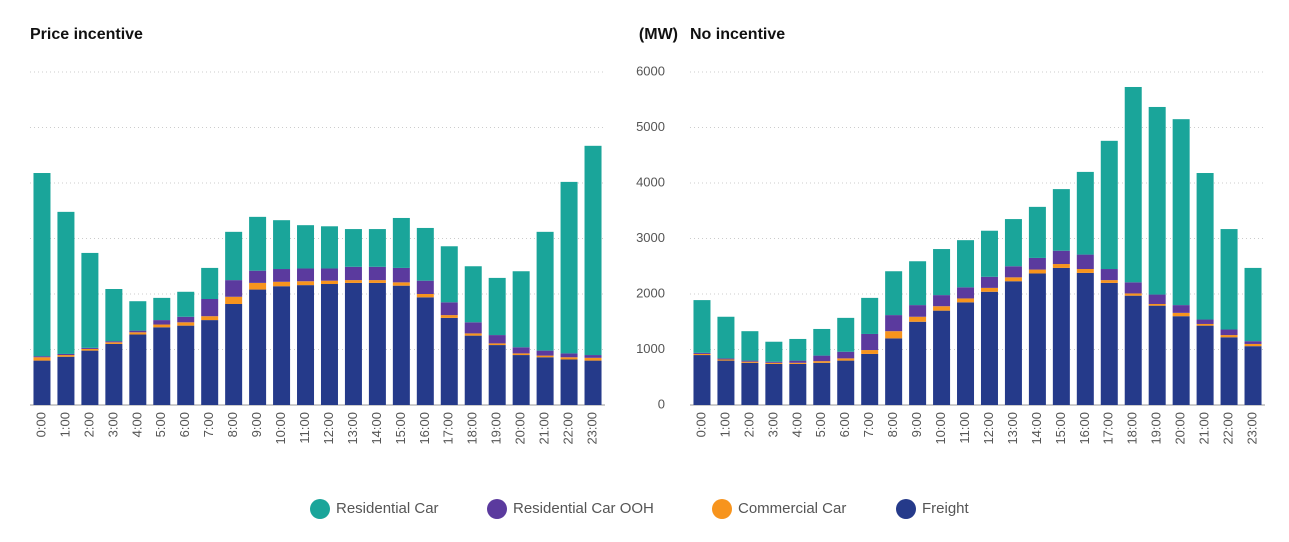 The image size is (1289, 542). I want to click on y-tick-label: 4000, so click(650, 181).